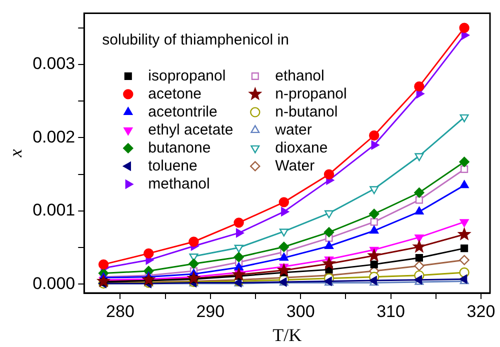 The height and width of the screenshot is (347, 500). Describe the element at coordinates (54, 64) in the screenshot. I see `y-tick-label: 0.003` at that location.